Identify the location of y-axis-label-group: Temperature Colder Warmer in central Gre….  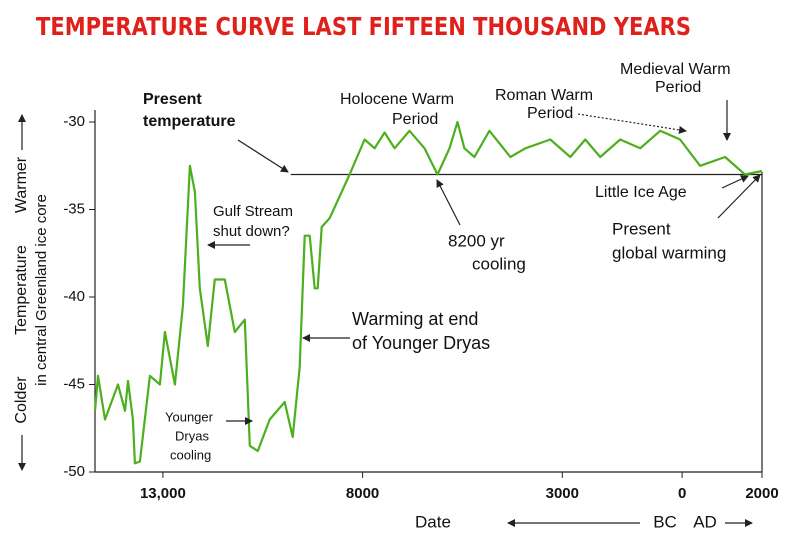
(31, 292).